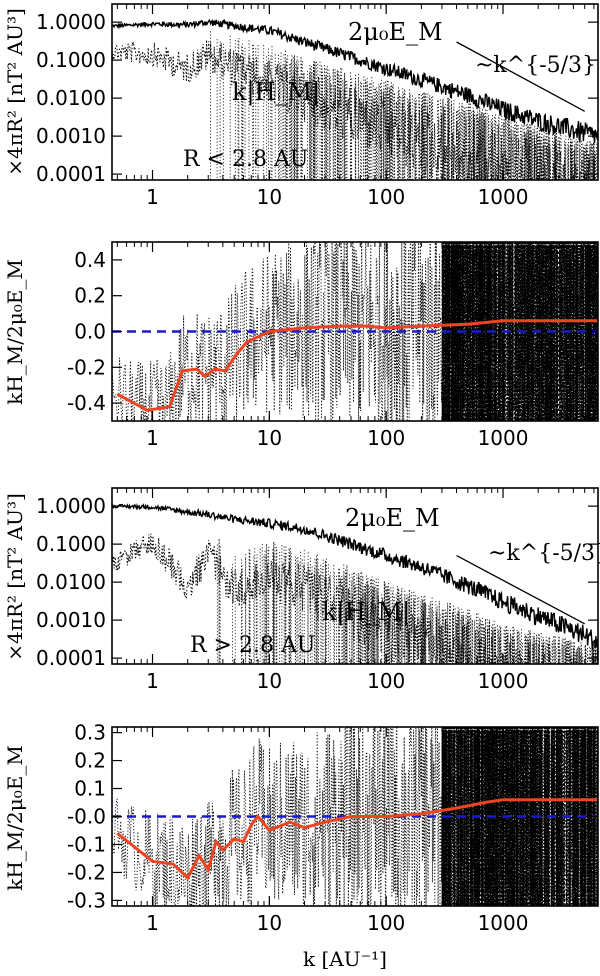 The height and width of the screenshot is (976, 600). What do you see at coordinates (269, 681) in the screenshot?
I see `p3-xtick-label: 10` at bounding box center [269, 681].